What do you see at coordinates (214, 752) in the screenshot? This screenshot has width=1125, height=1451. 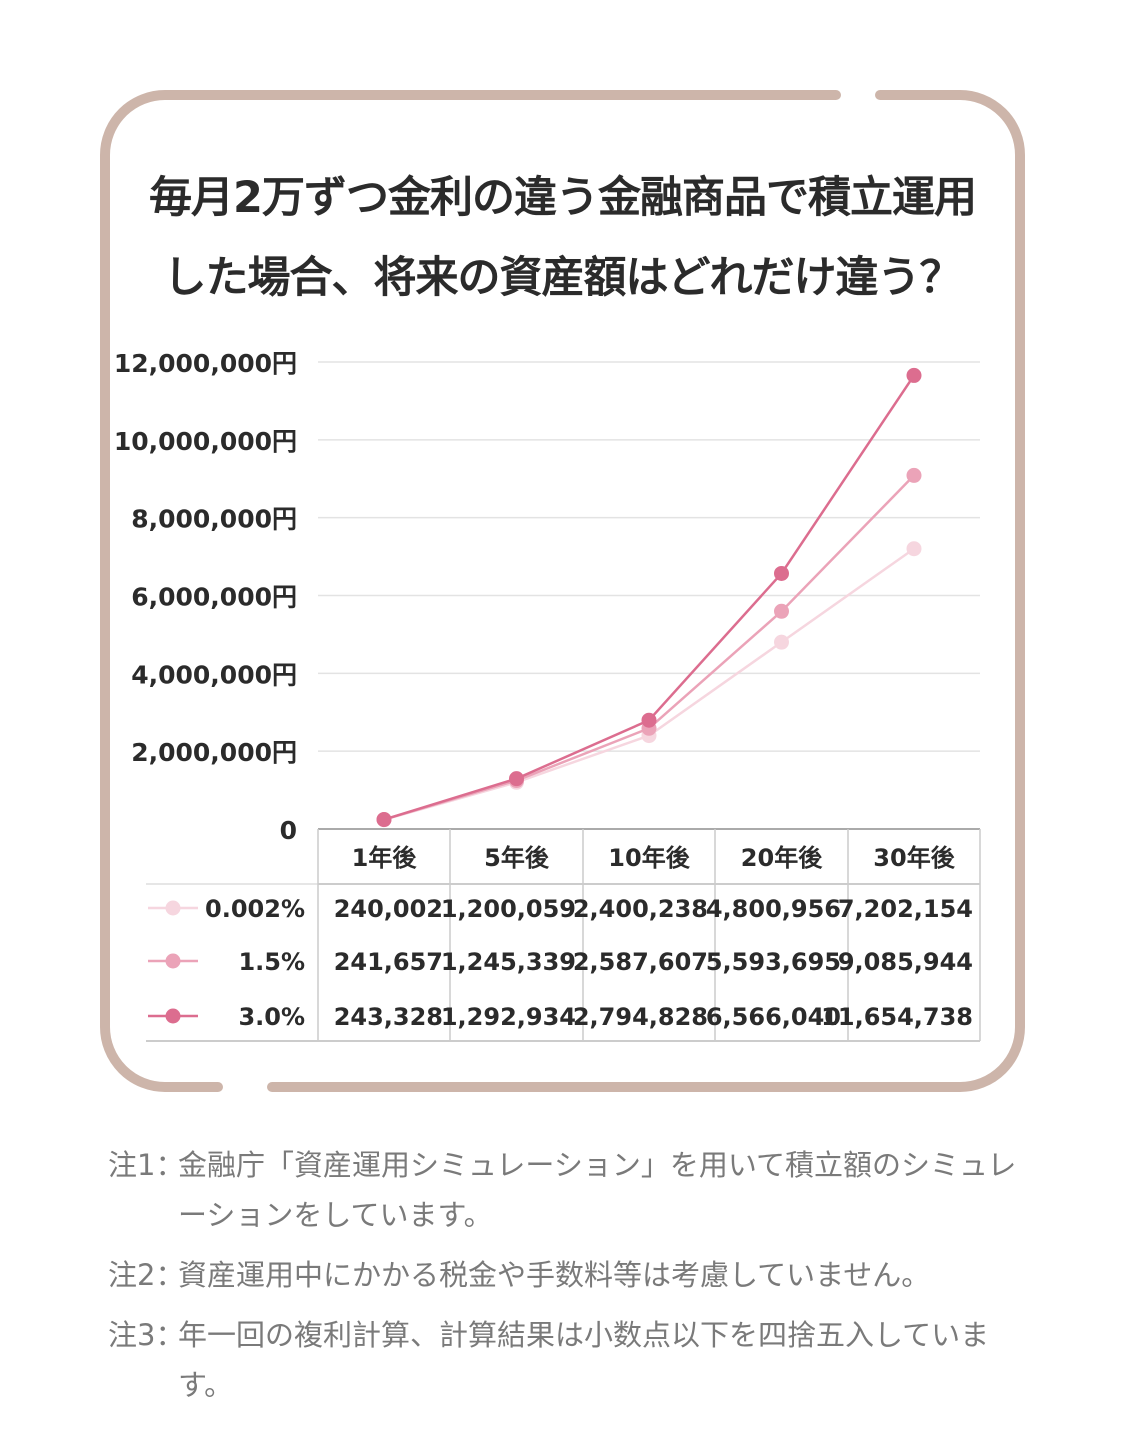 I see `y-tick-label: 2,000,000円` at bounding box center [214, 752].